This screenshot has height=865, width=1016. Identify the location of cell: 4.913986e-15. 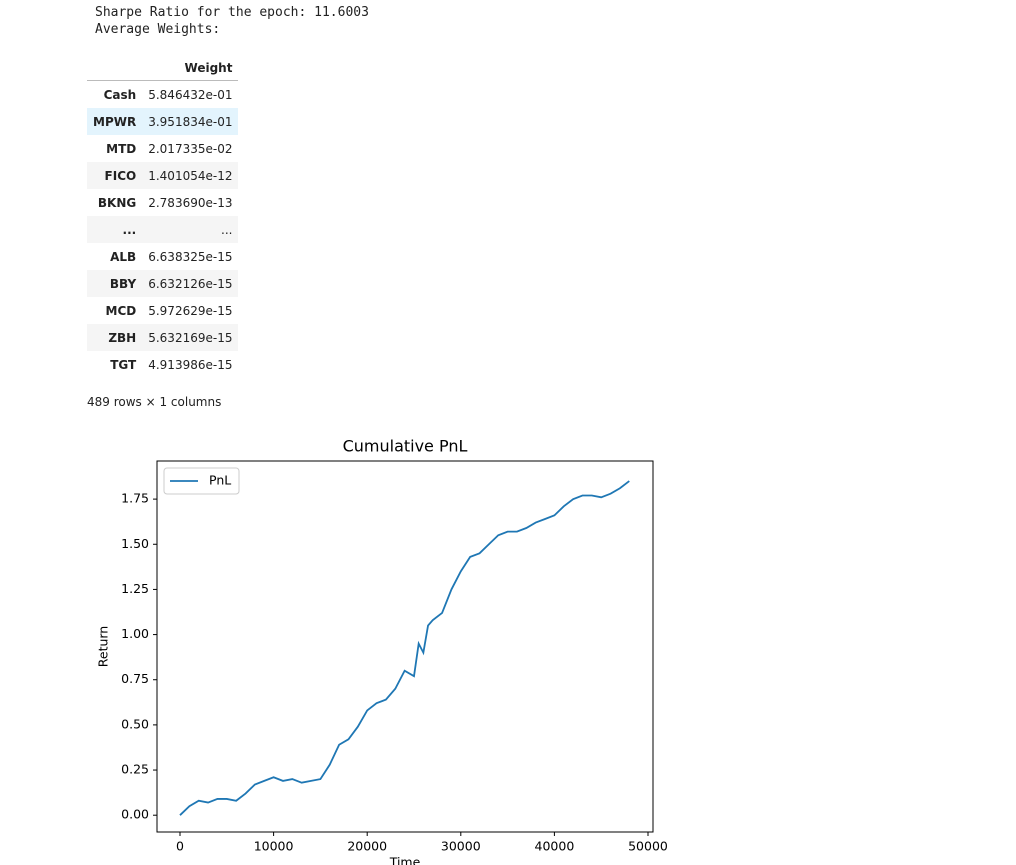
(190, 364).